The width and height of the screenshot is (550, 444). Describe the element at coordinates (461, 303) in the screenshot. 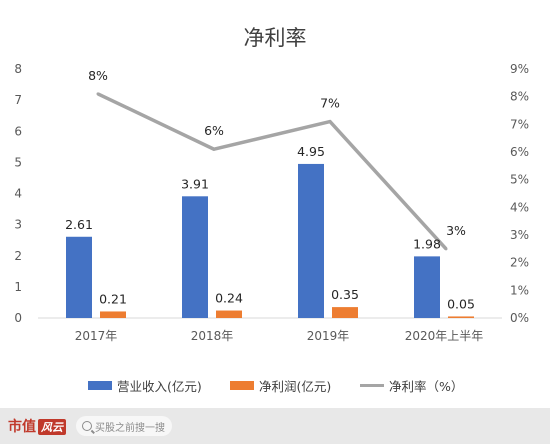

I see `net-profit-data-label: 0.05` at that location.